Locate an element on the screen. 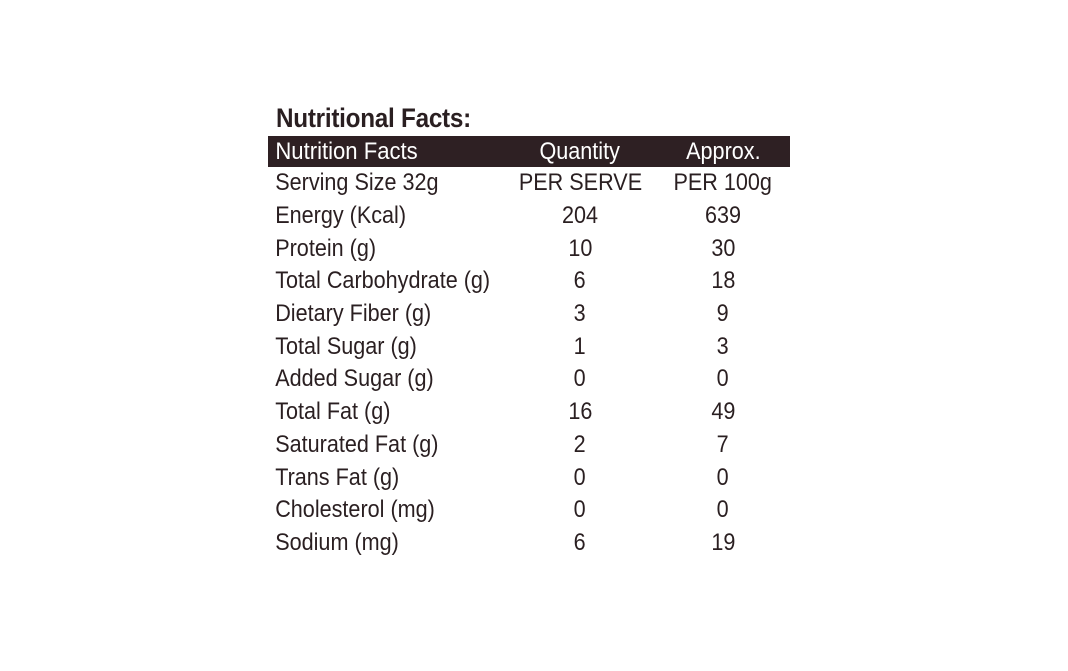 Image resolution: width=1068 pixels, height=671 pixels. row-per-serve-value: PER SERVE is located at coordinates (580, 183).